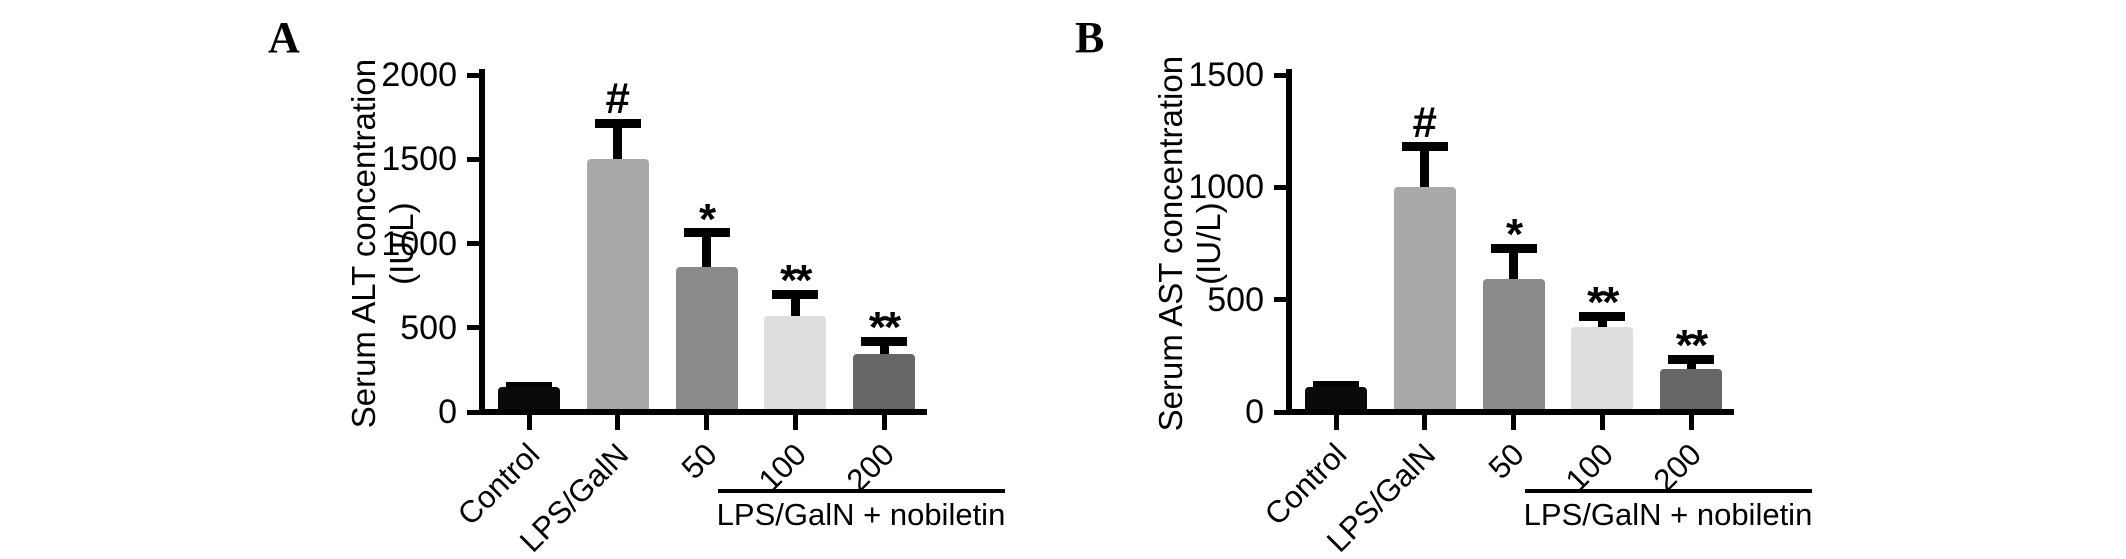 The width and height of the screenshot is (2126, 559). What do you see at coordinates (1208, 243) in the screenshot?
I see `y-axis-title-line2: (IU/L)` at bounding box center [1208, 243].